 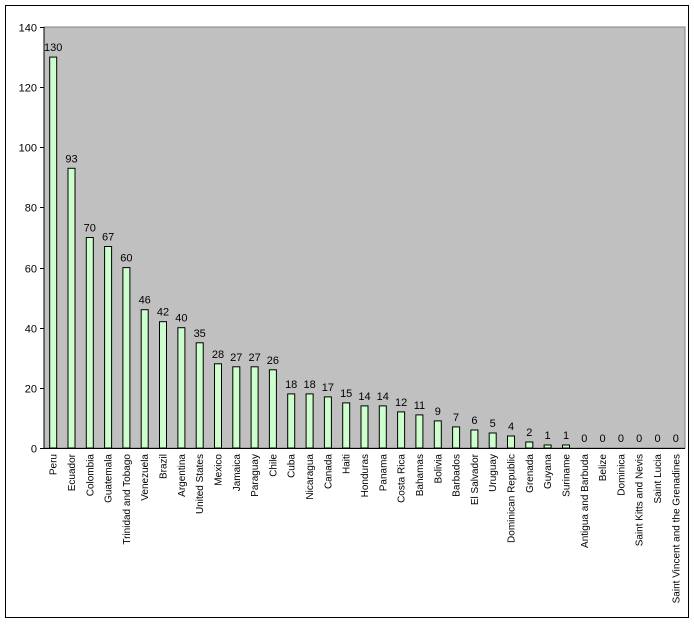 I want to click on data-label: 17, so click(x=328, y=388).